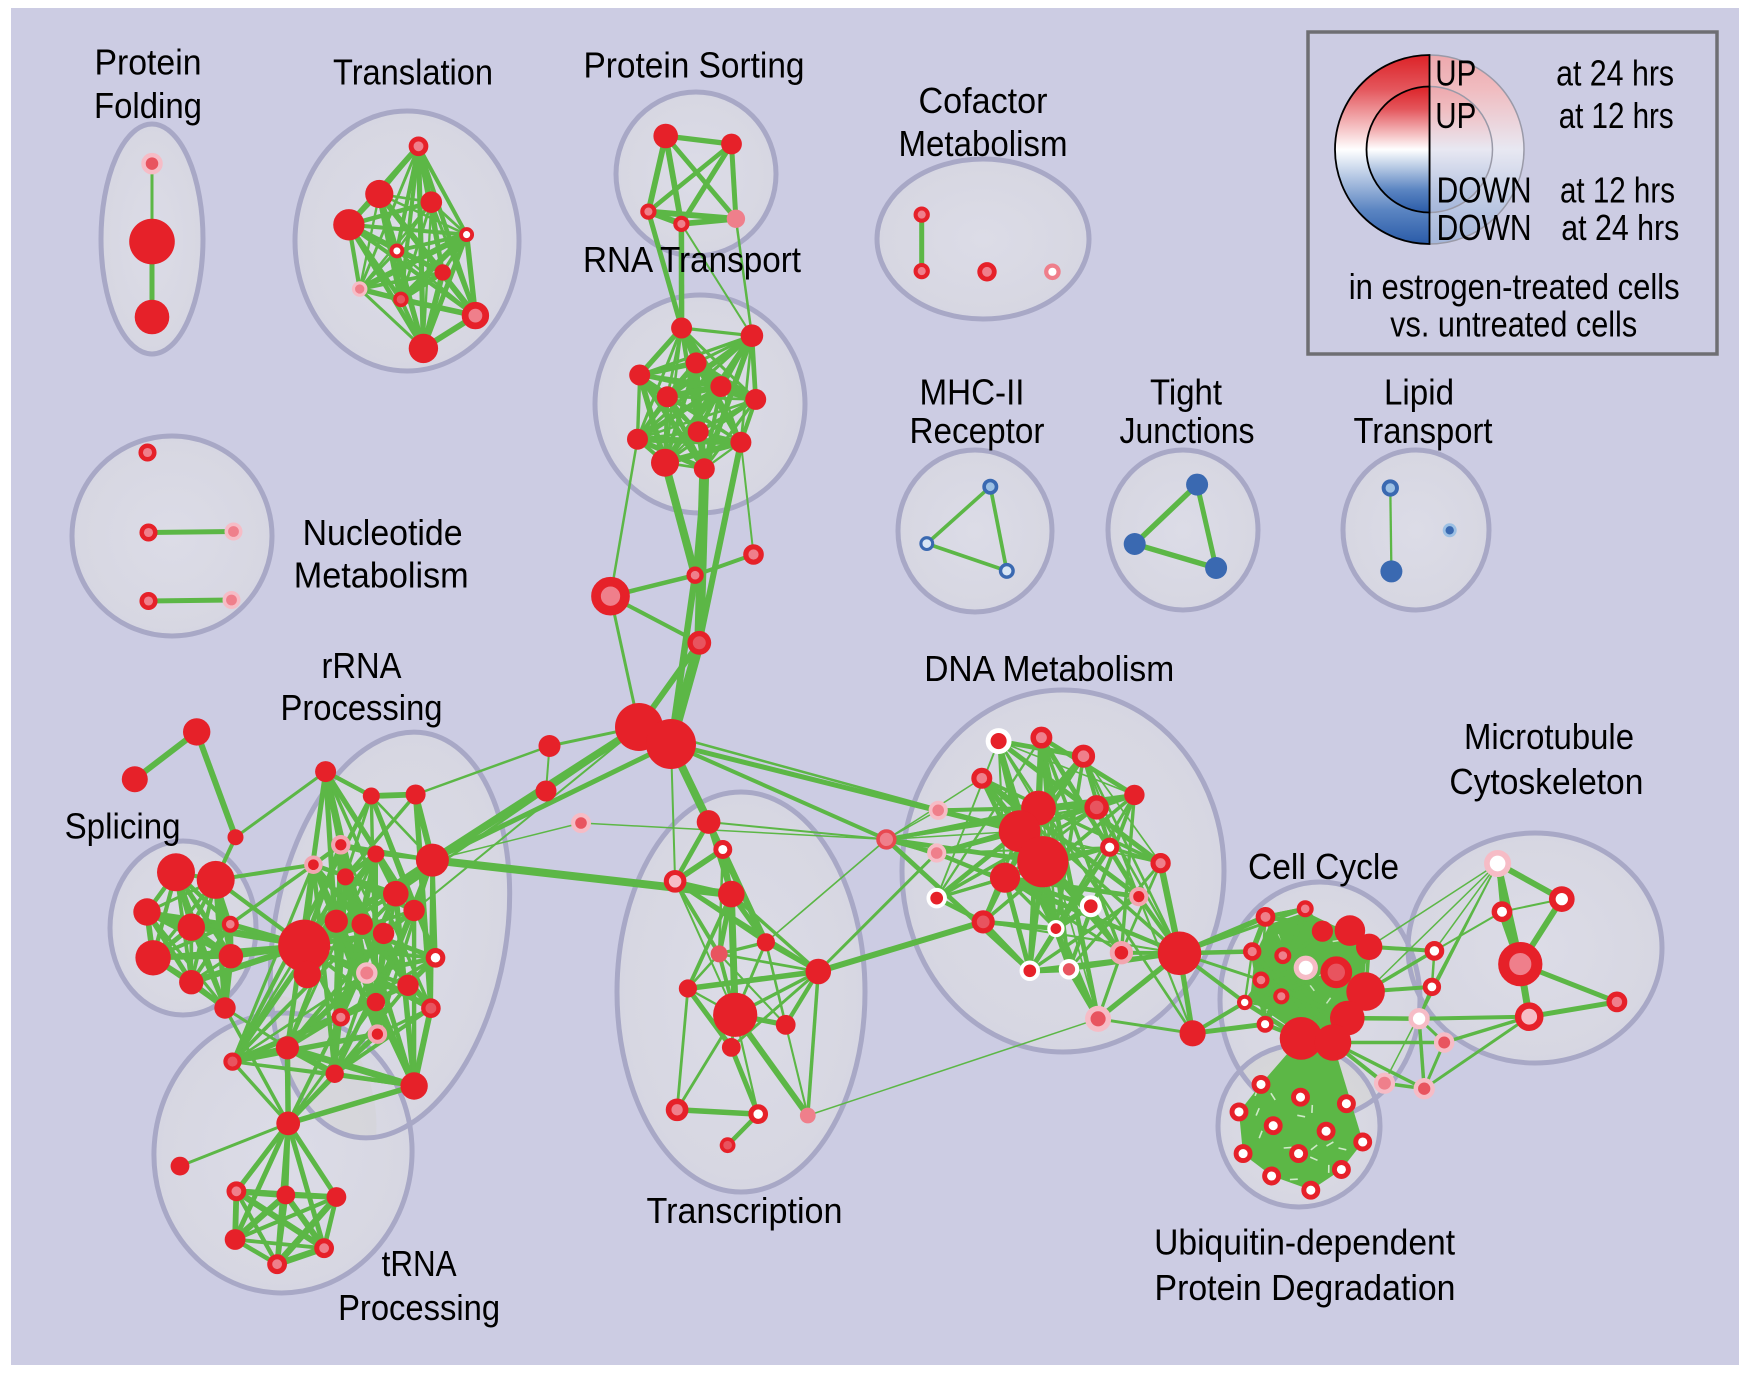 Image resolution: width=1750 pixels, height=1381 pixels. What do you see at coordinates (1513, 323) in the screenshot?
I see `svg-text: vs. untreated cells` at bounding box center [1513, 323].